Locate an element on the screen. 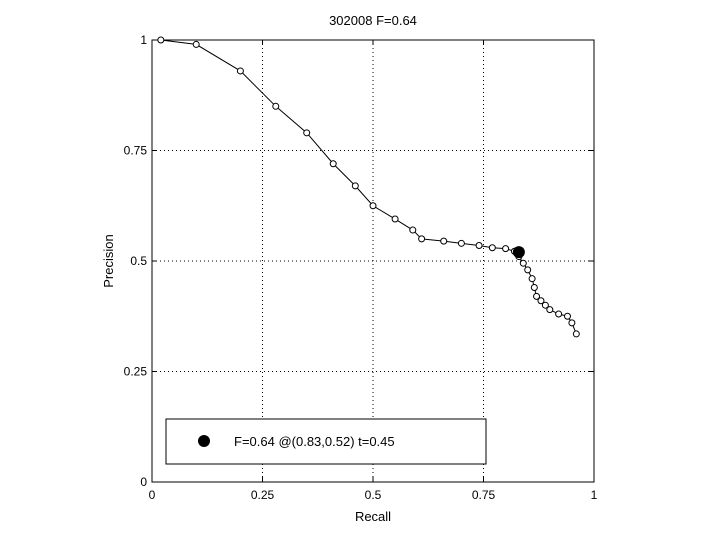  x-axis-title: Recall is located at coordinates (373, 516).